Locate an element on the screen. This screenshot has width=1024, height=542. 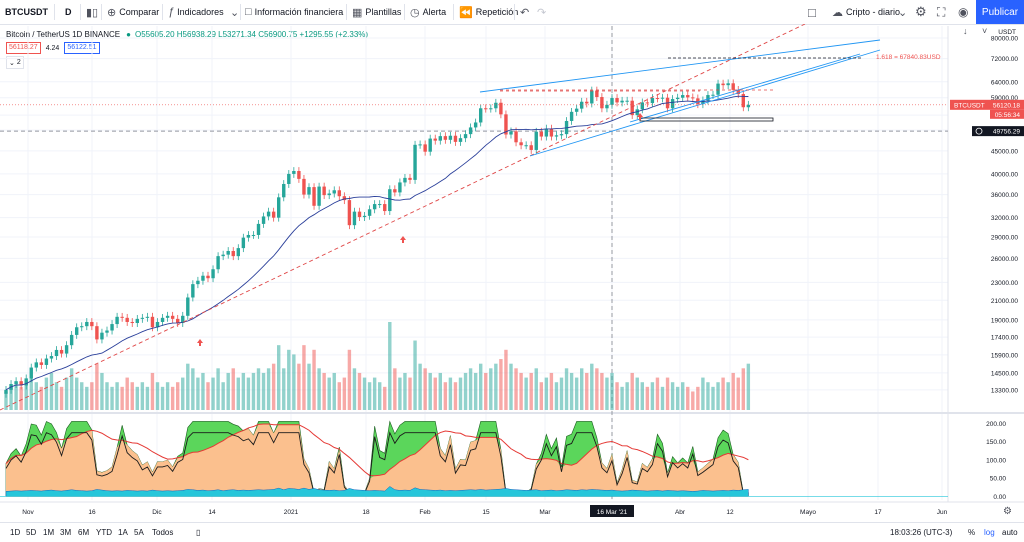
buy-price: 56122.51 is located at coordinates (82, 48).